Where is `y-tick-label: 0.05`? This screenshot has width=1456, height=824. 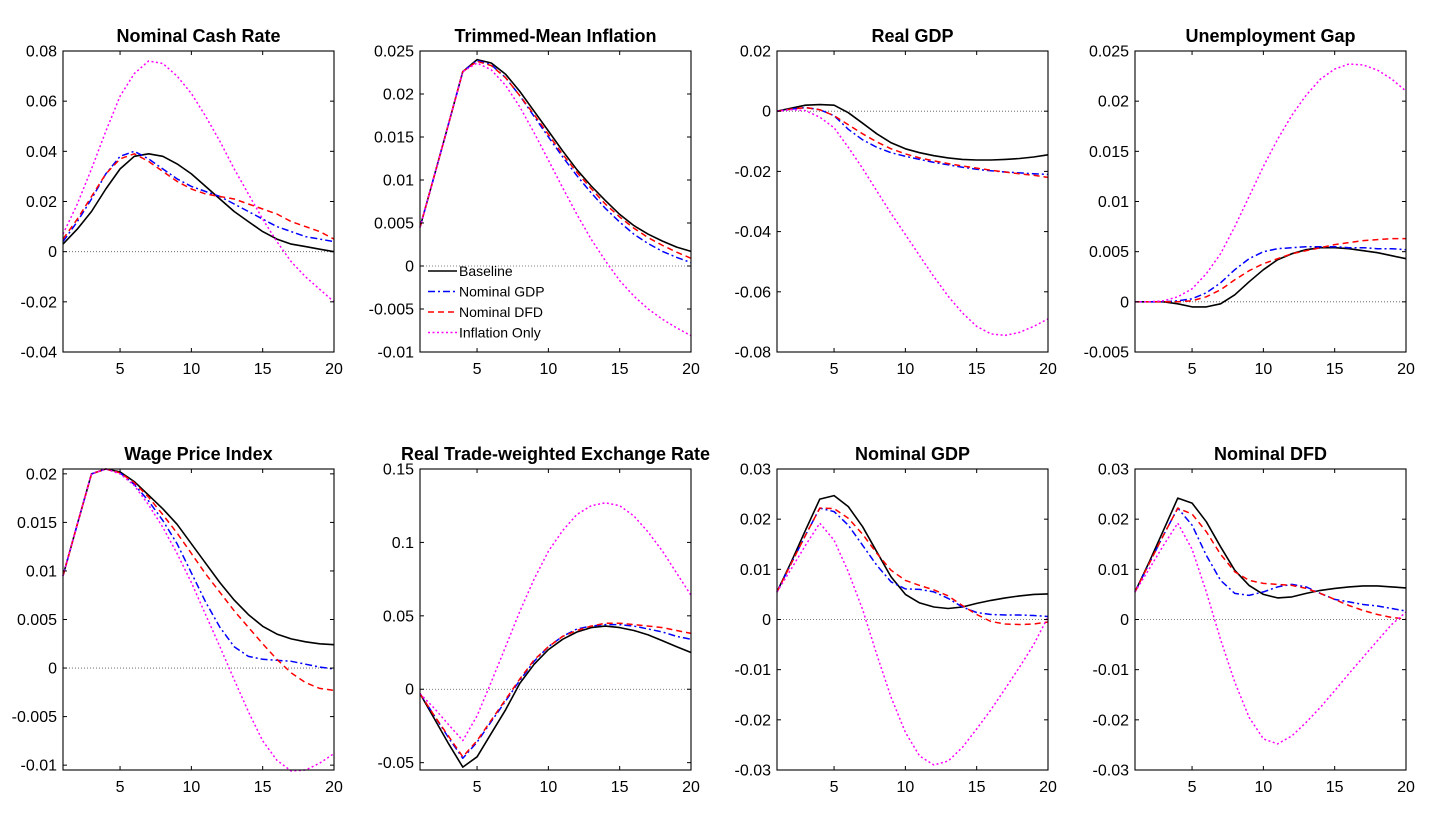
y-tick-label: 0.05 is located at coordinates (398, 616).